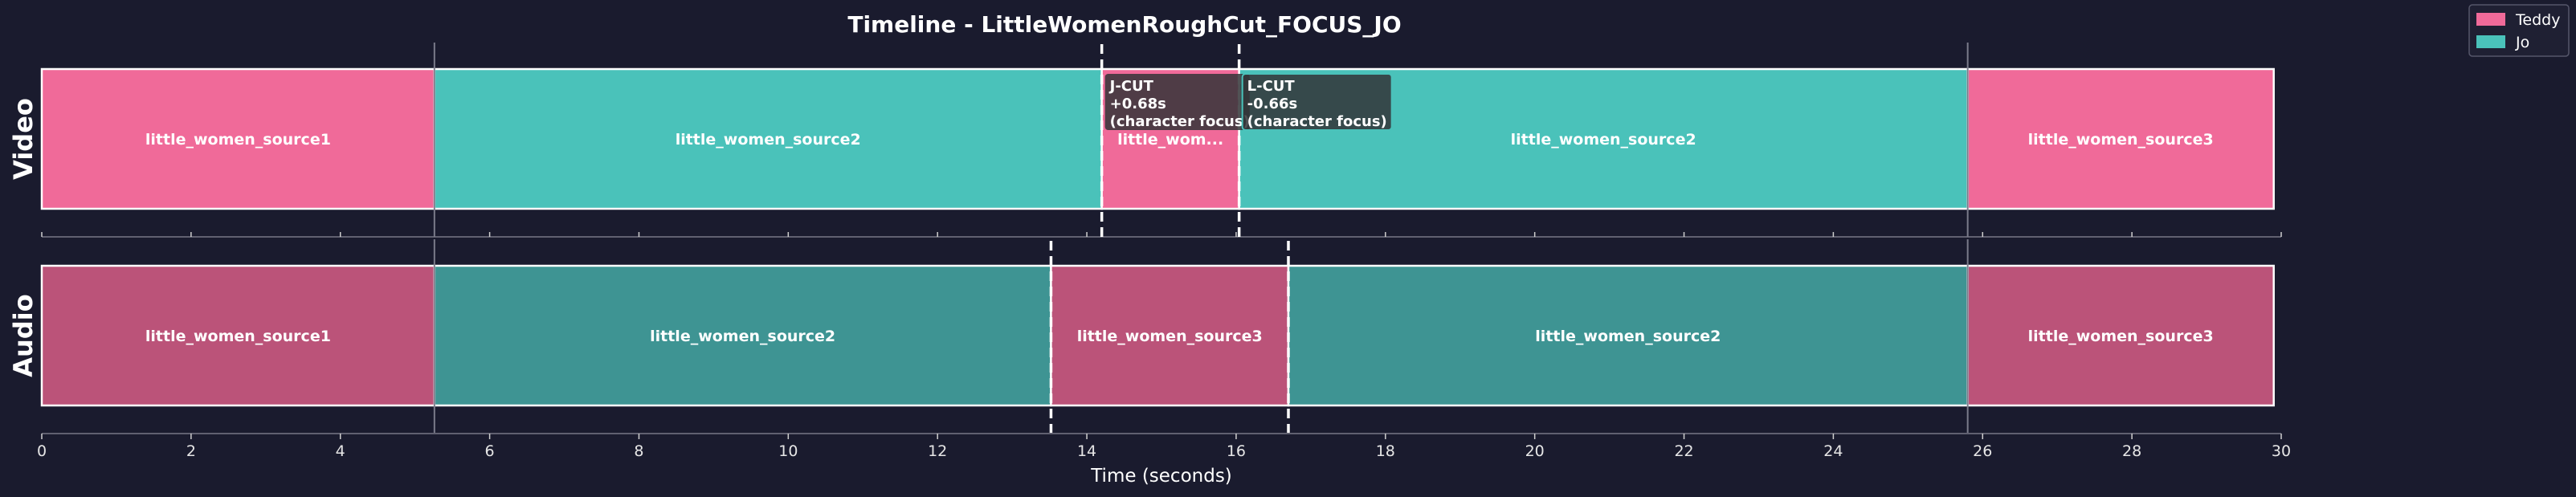  What do you see at coordinates (1124, 24) in the screenshot?
I see `chart-title: Timeline - LittleWomenRoughCut_FOCUS_JO` at bounding box center [1124, 24].